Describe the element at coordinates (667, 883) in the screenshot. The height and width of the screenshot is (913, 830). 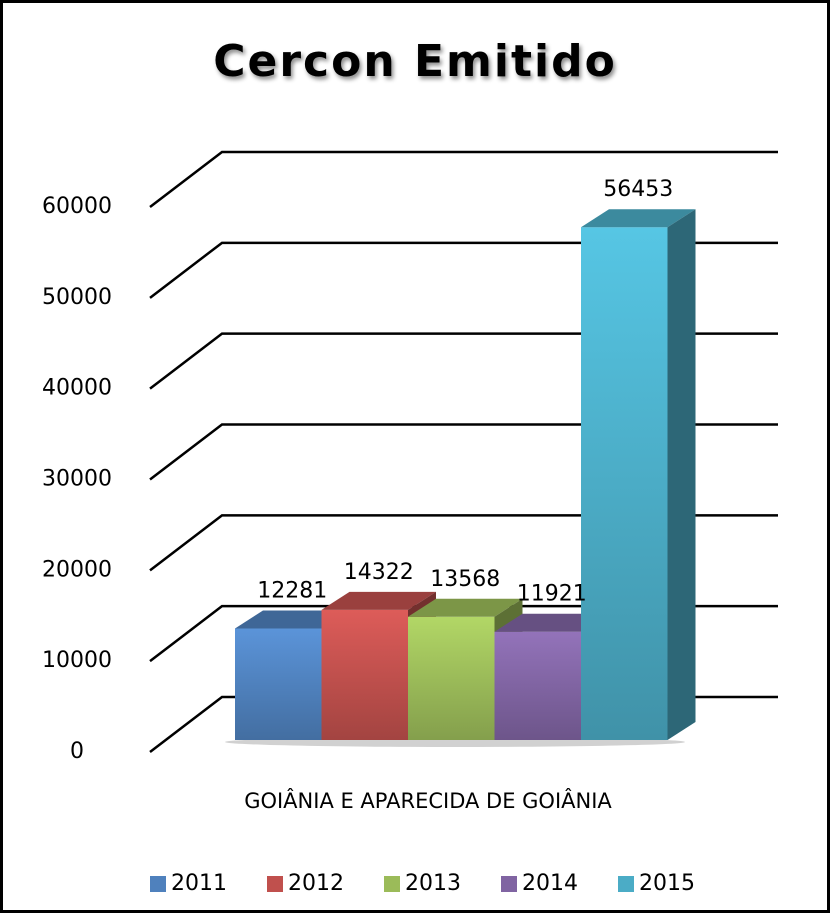
I see `legend-label: 2015` at that location.